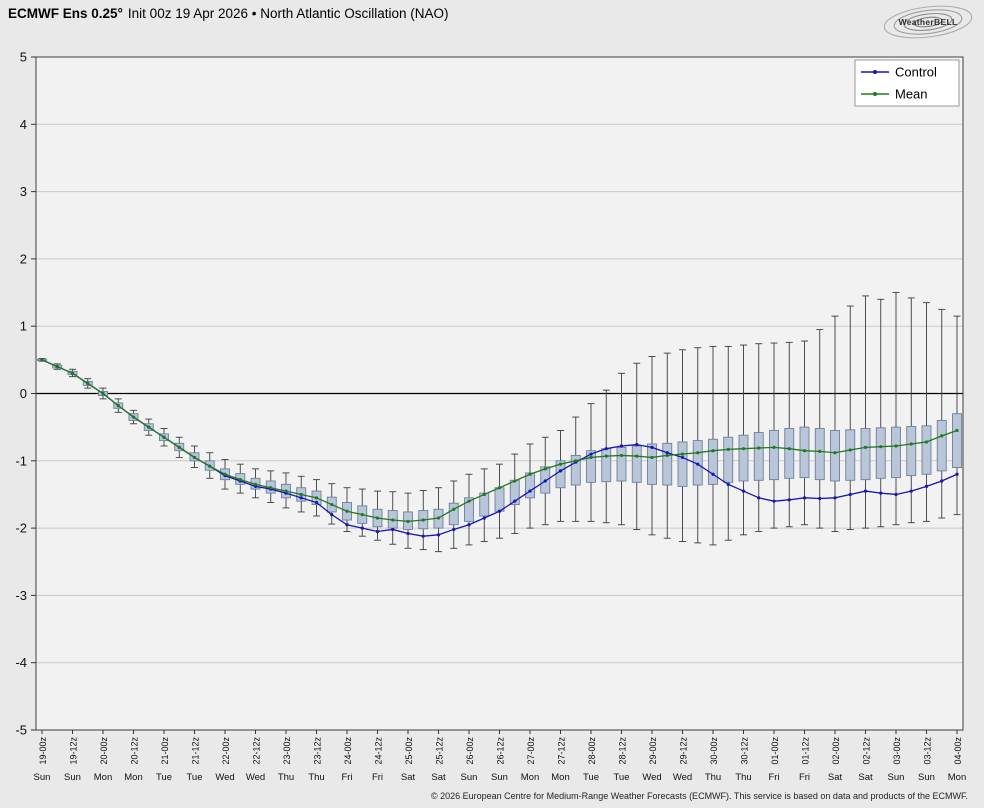  I want to click on y-tick-label: 3, so click(23, 191).